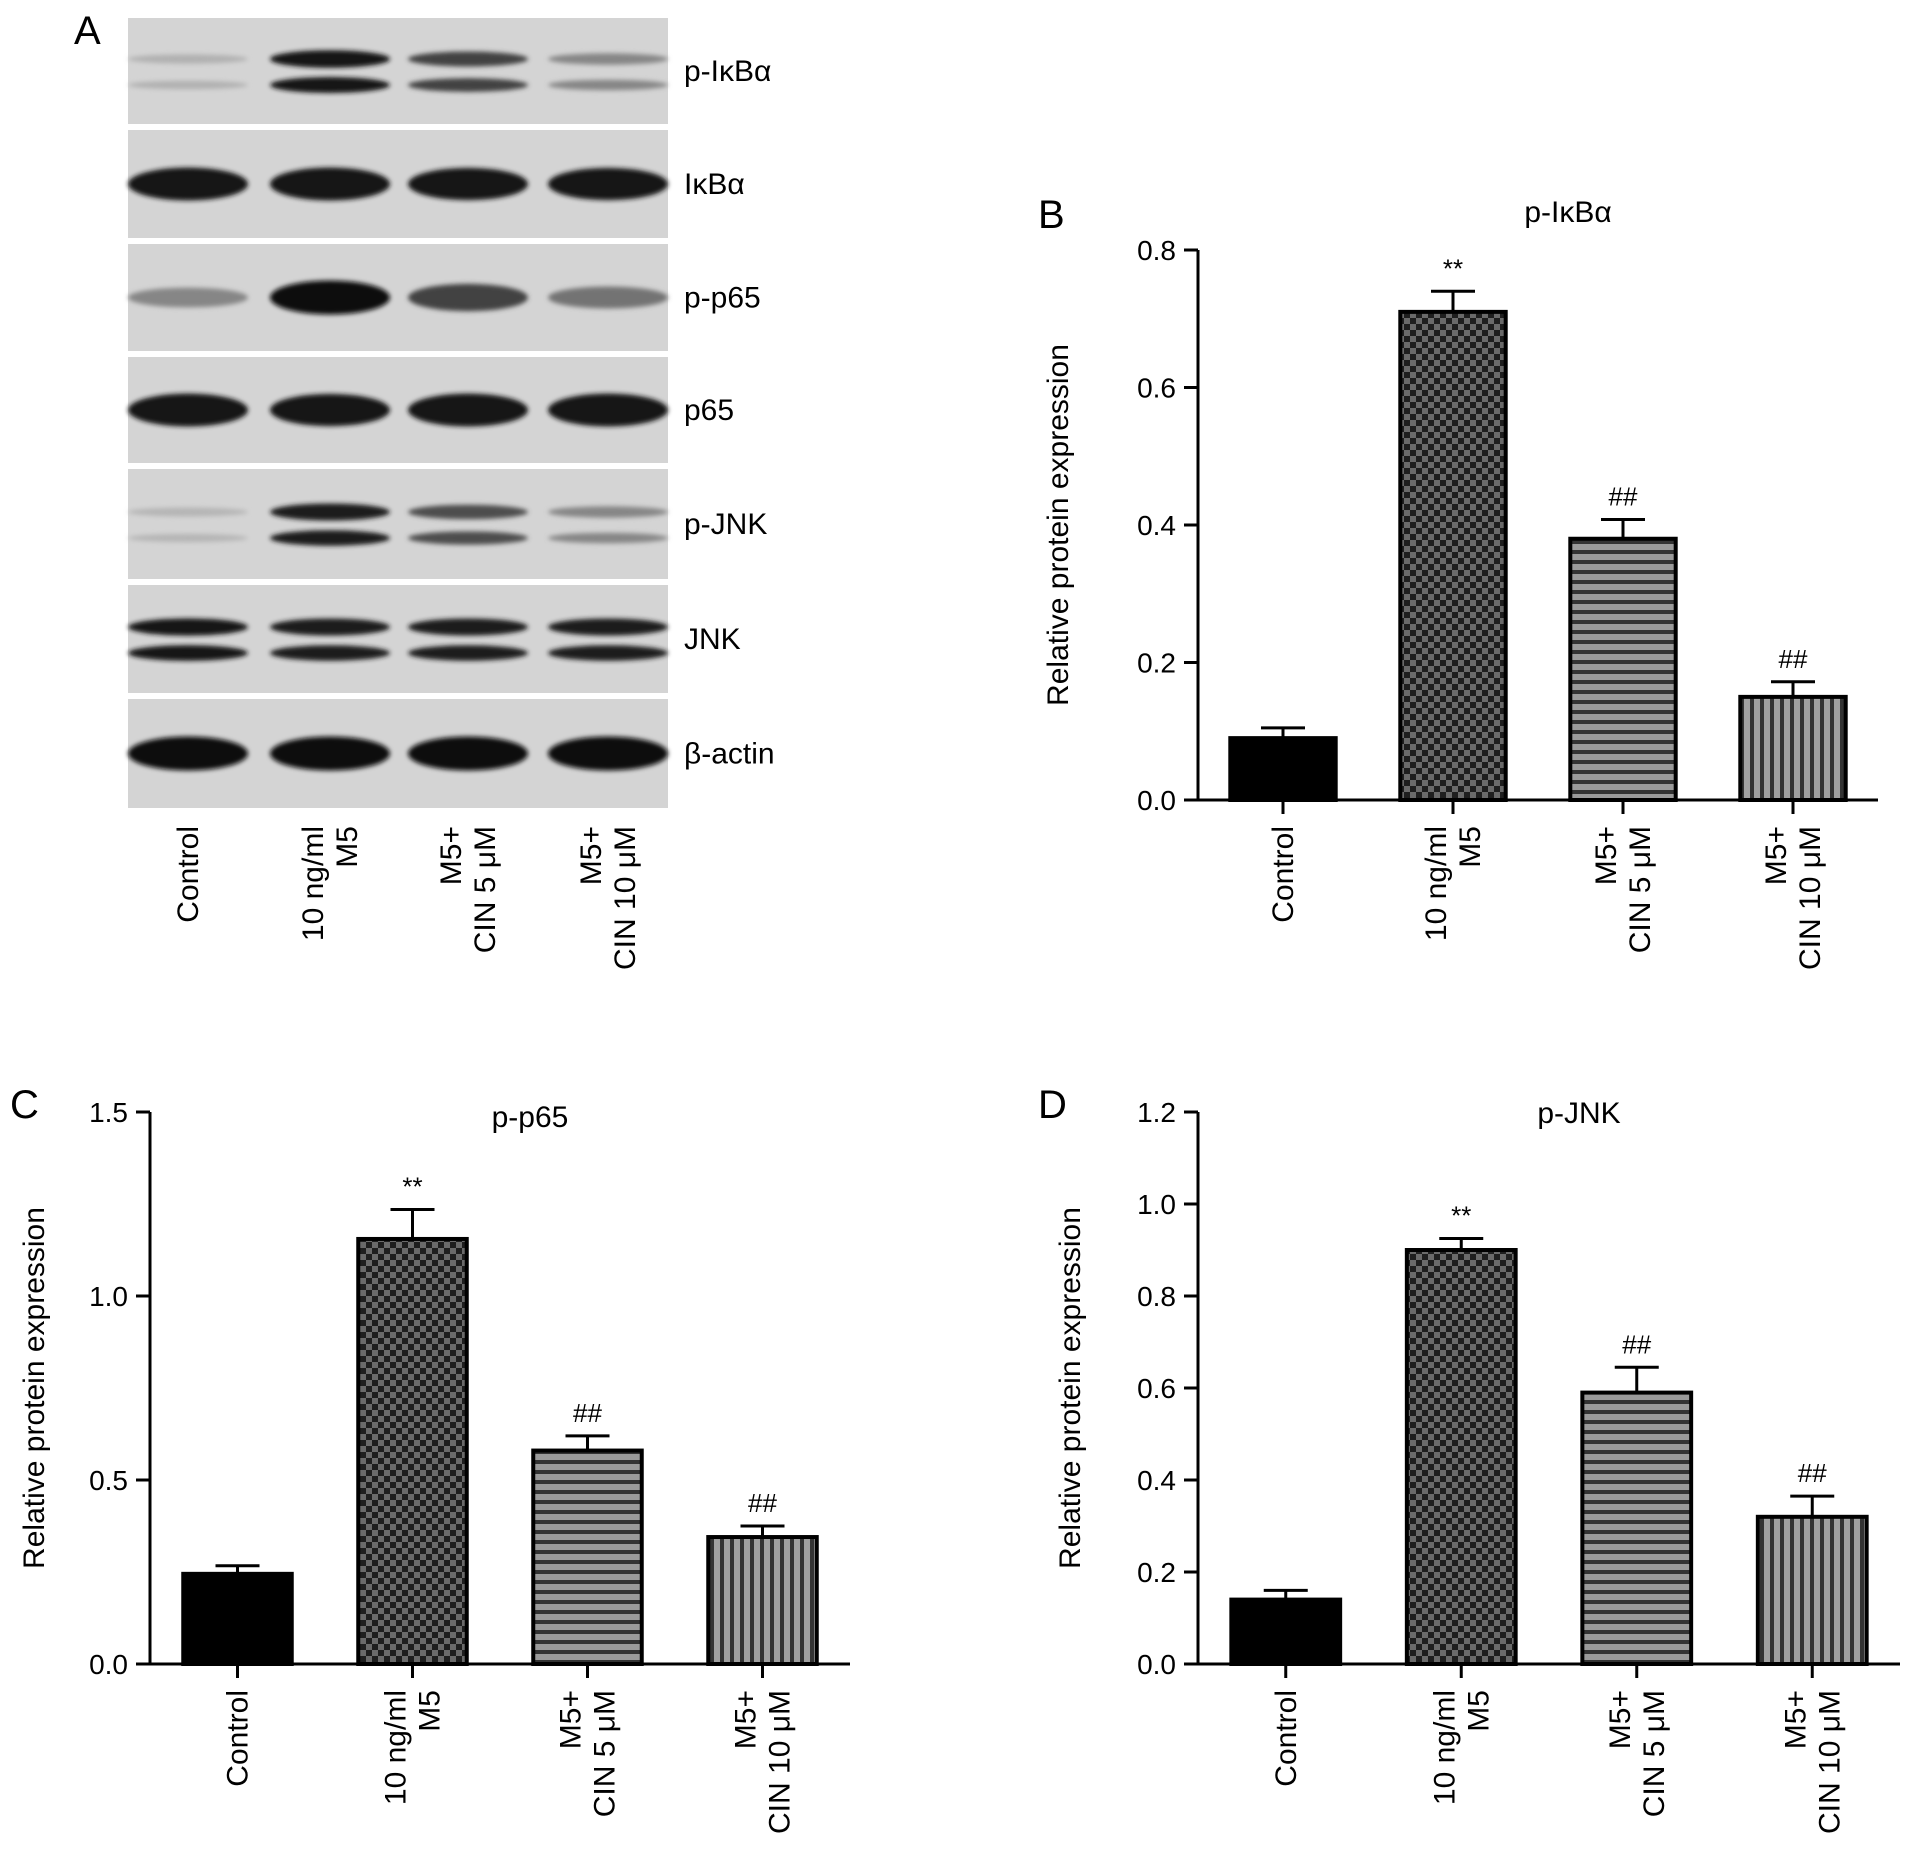 The width and height of the screenshot is (1913, 1861). Describe the element at coordinates (1070, 1388) in the screenshot. I see `y-axis-title: Relative protein expression` at that location.